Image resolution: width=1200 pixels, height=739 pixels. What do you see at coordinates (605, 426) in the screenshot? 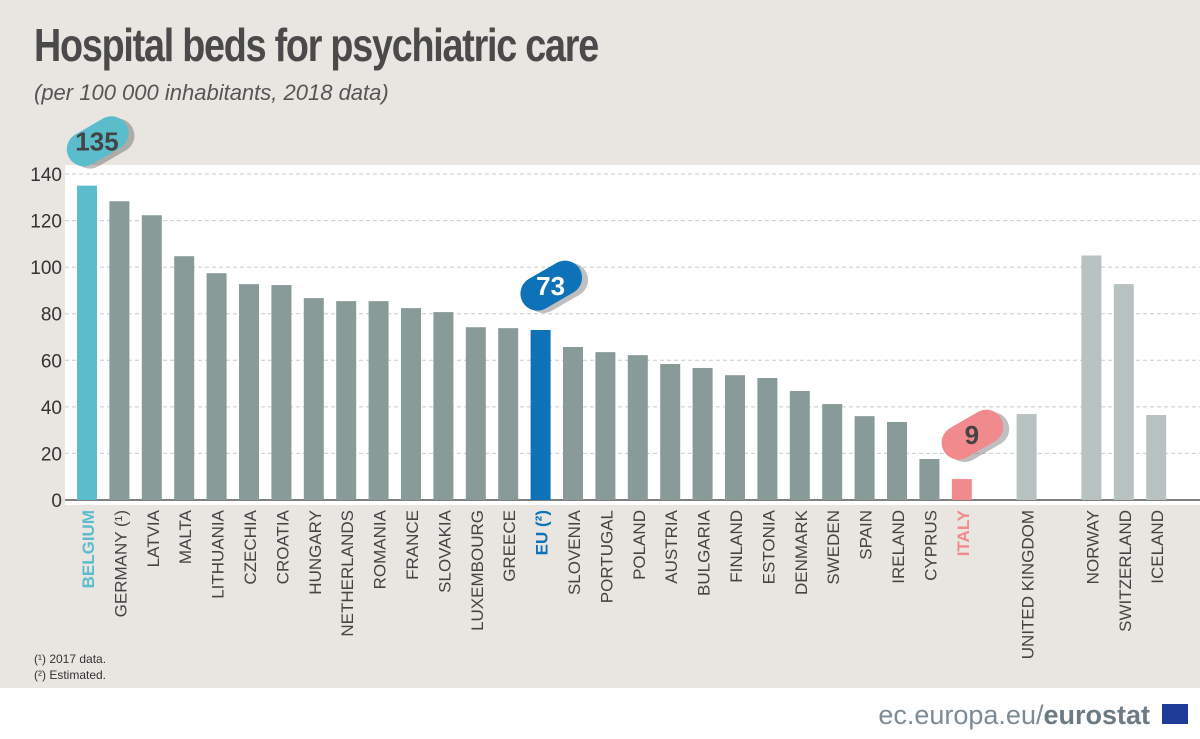
I see `bar-portugal` at bounding box center [605, 426].